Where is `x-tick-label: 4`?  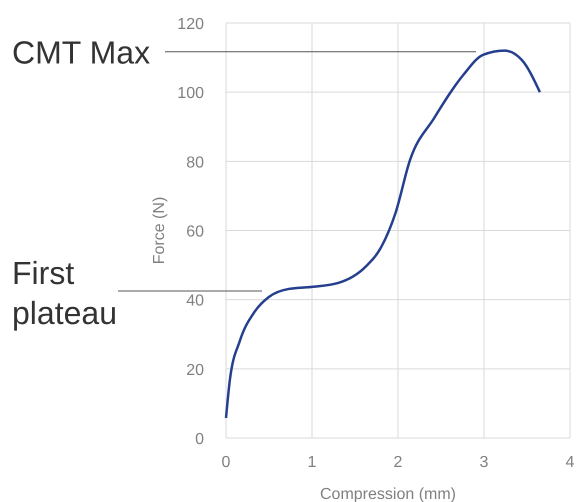 x-tick-label: 4 is located at coordinates (570, 462).